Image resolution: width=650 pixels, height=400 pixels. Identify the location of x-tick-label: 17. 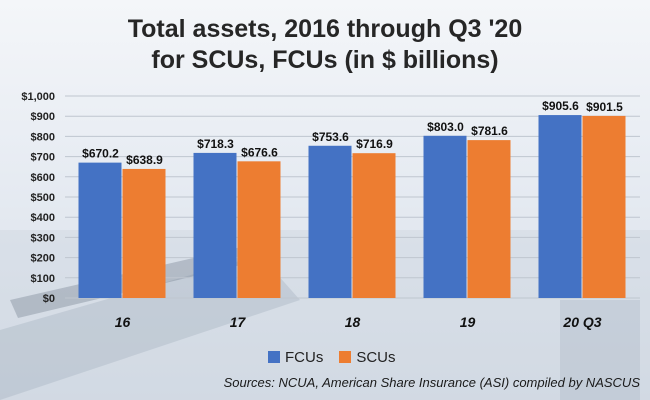
(238, 322).